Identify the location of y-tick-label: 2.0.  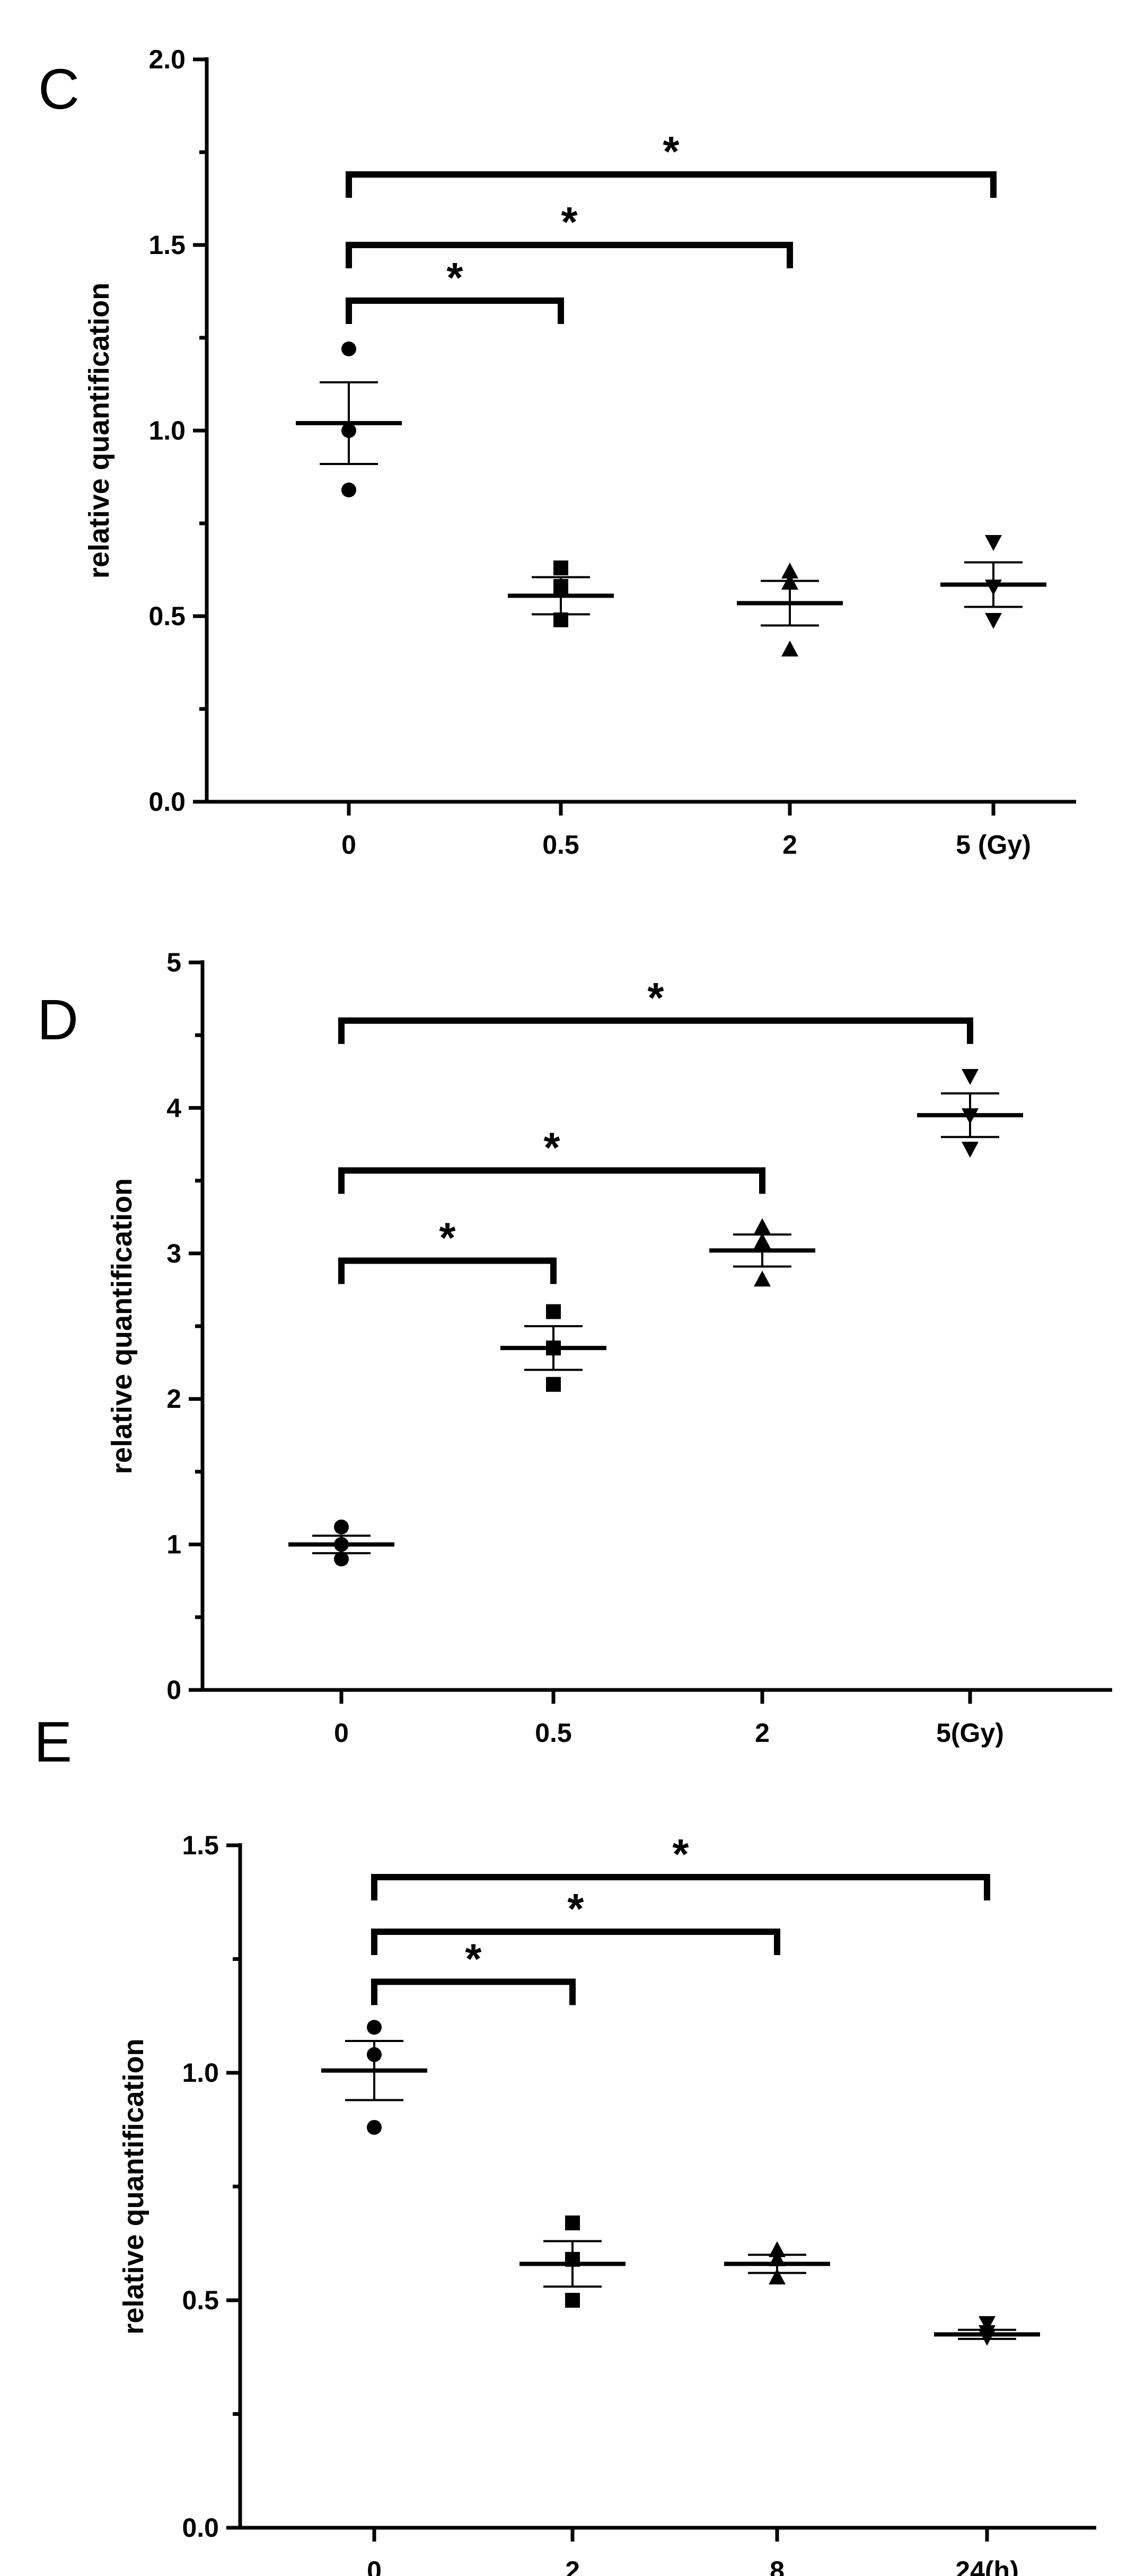
(167, 59).